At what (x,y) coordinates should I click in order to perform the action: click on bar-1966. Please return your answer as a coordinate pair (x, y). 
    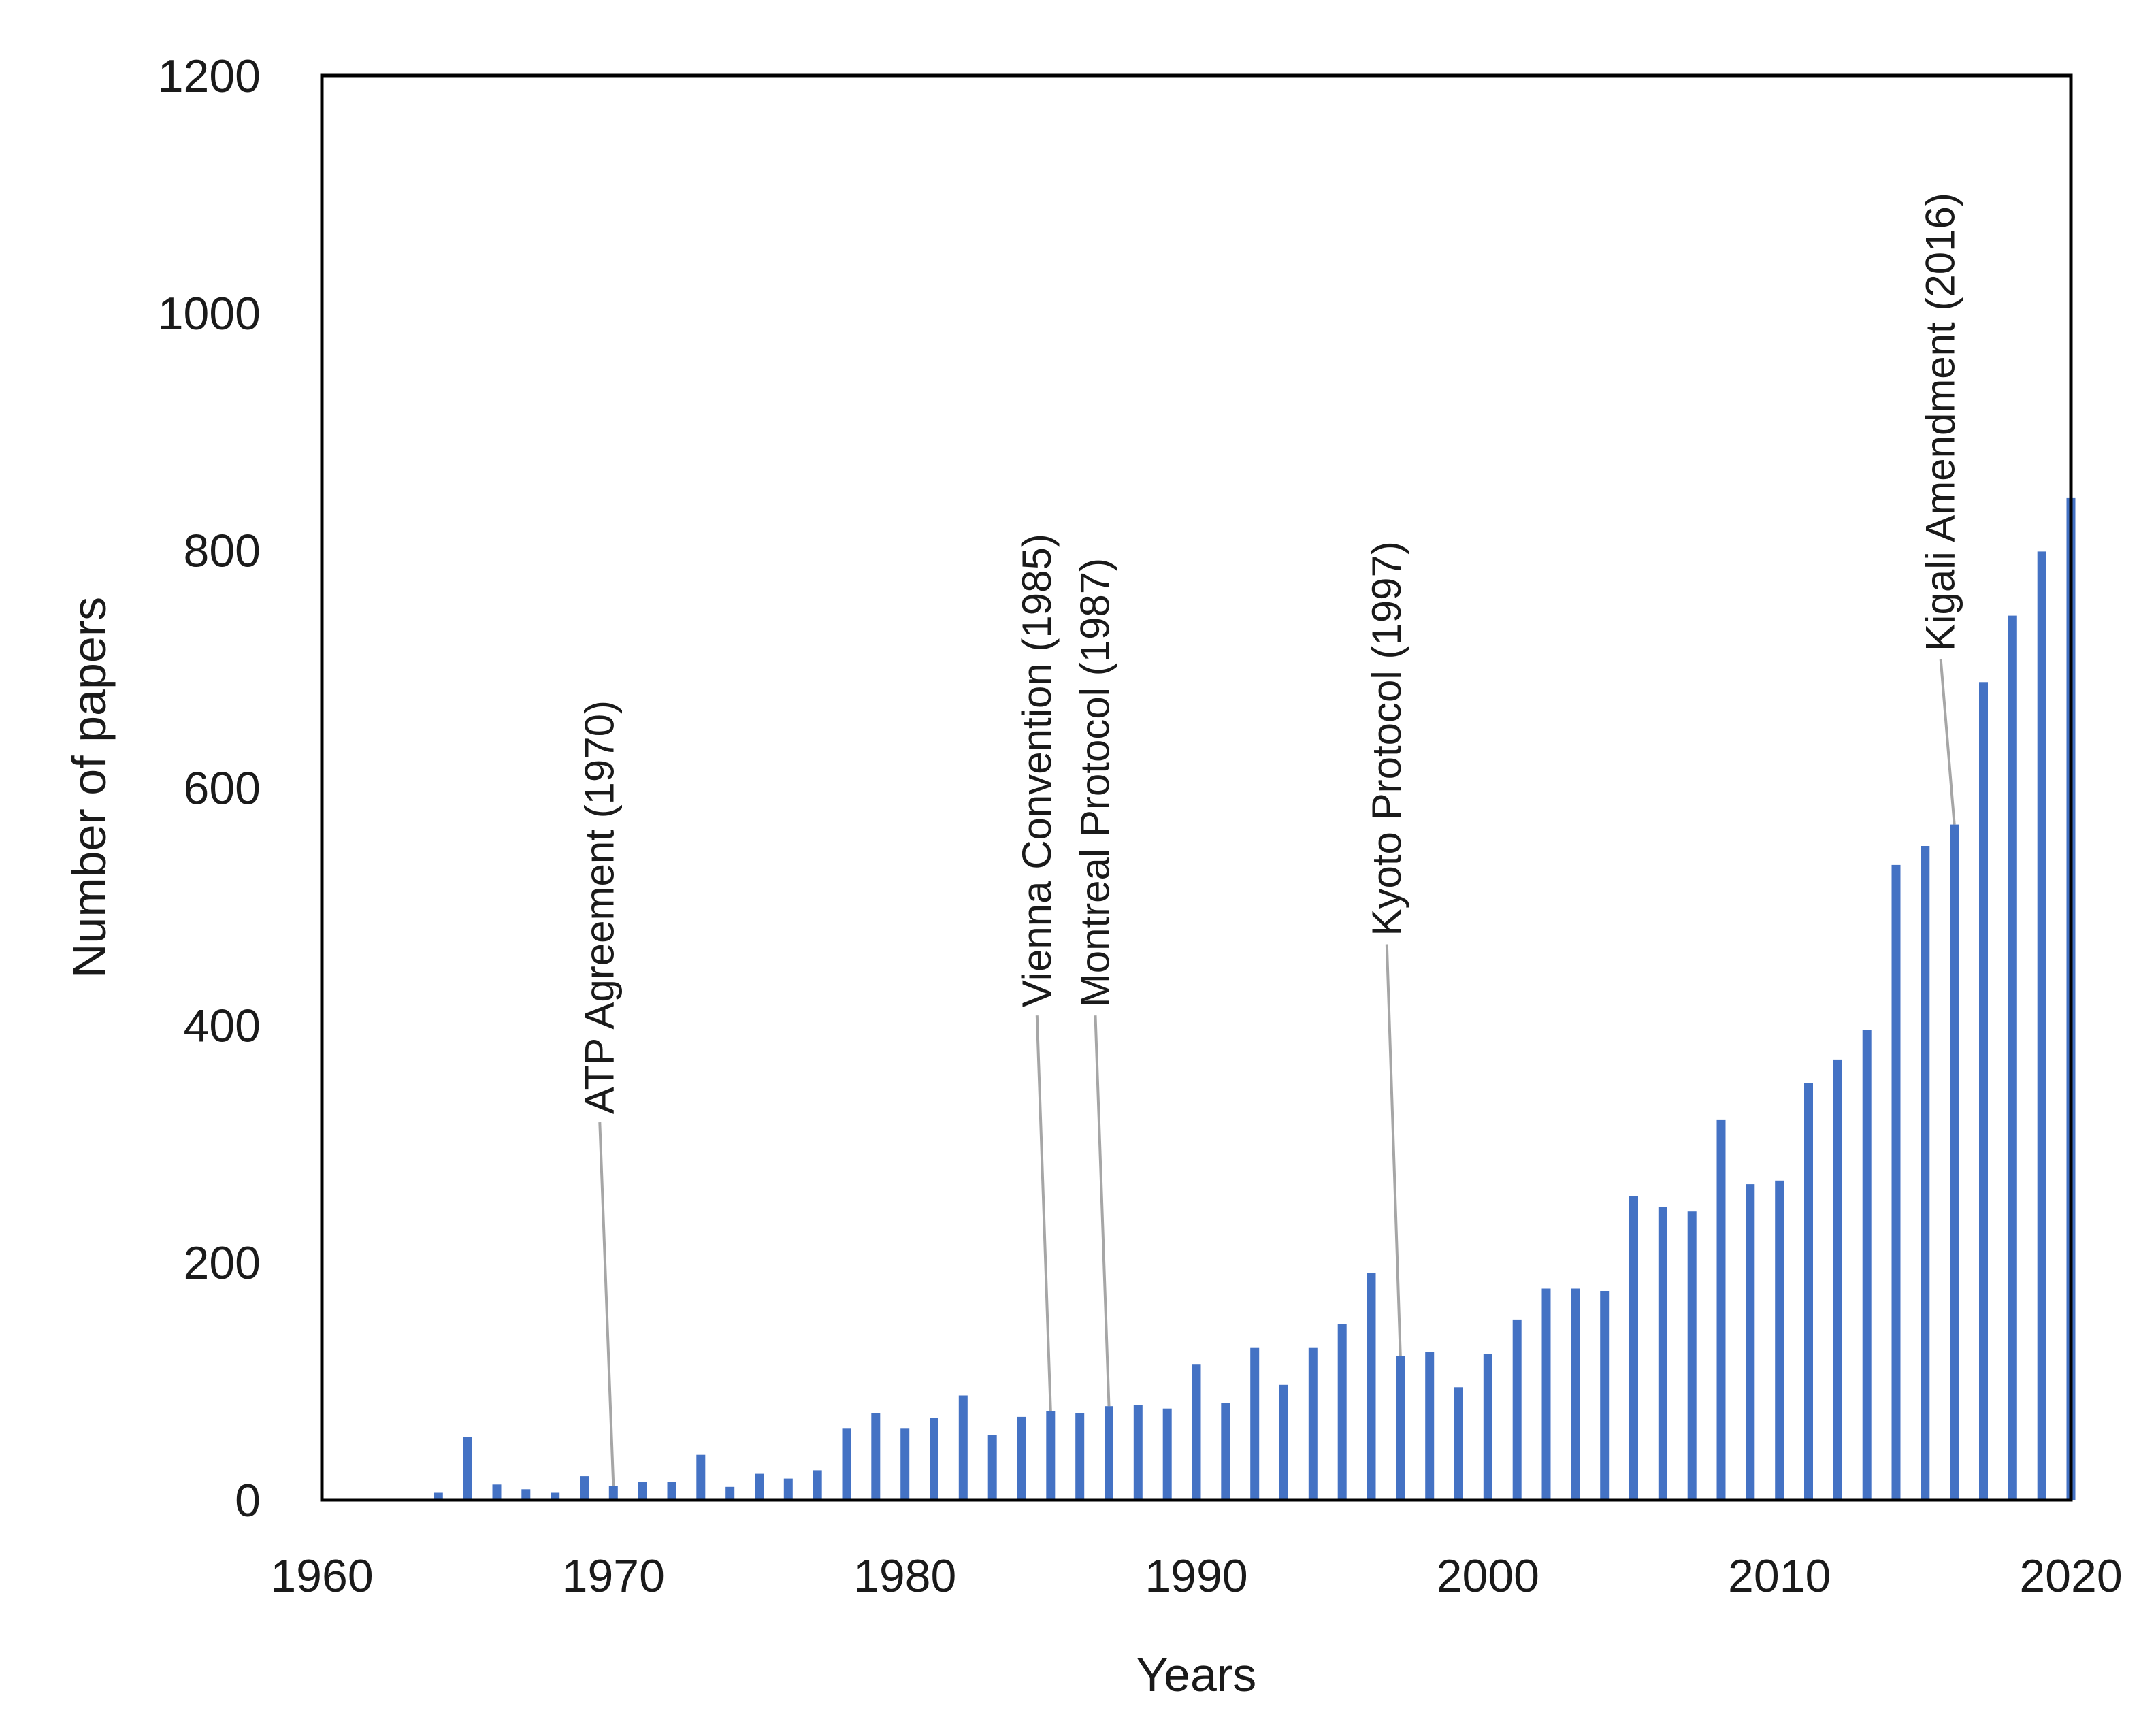
    Looking at the image, I should click on (497, 1492).